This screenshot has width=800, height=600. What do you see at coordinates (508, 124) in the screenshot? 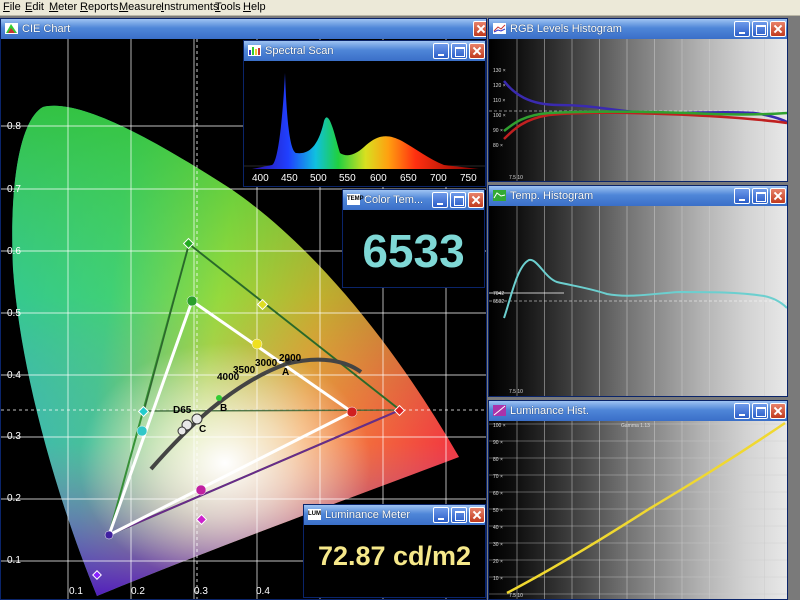
I see `rgb-y-axis: 130 × 120 × 110 × 100 × 90 × 80 × 7.5 10` at bounding box center [508, 124].